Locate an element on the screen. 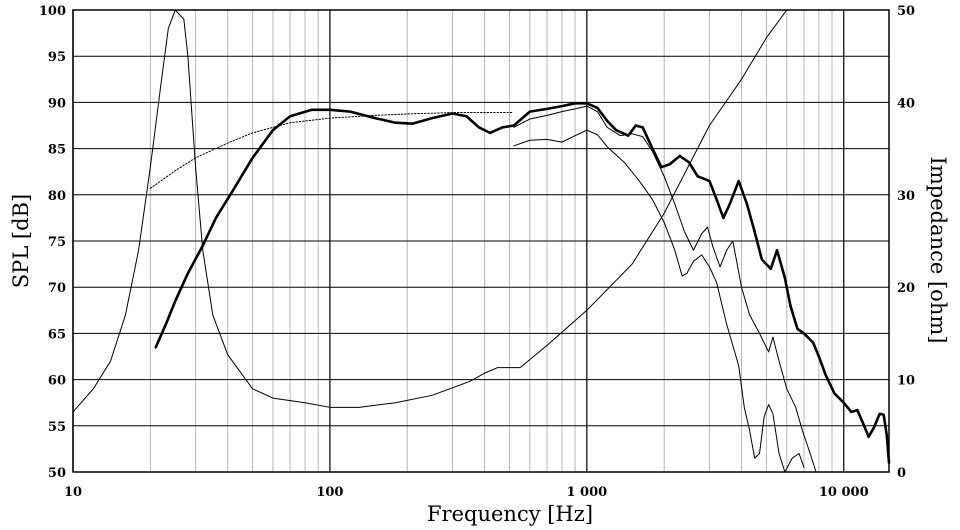  y-axis-title-left: SPL [dB] is located at coordinates (21, 241).